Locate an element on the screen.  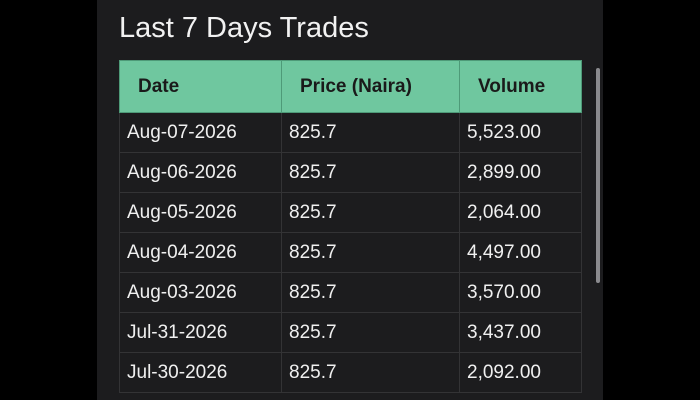
table-cell: 2,899.00 is located at coordinates (520, 172).